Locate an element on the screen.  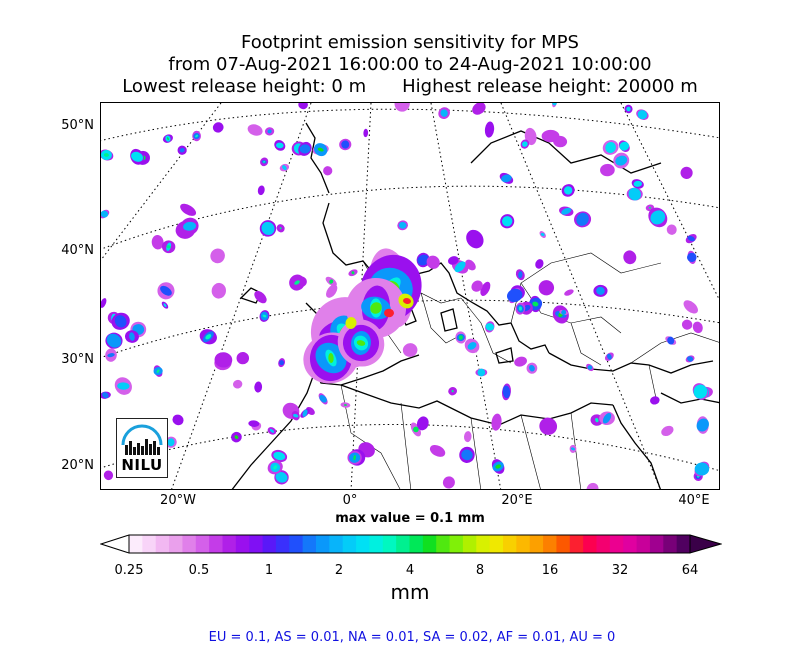
colorbar-tick-label: 8 is located at coordinates (480, 570).